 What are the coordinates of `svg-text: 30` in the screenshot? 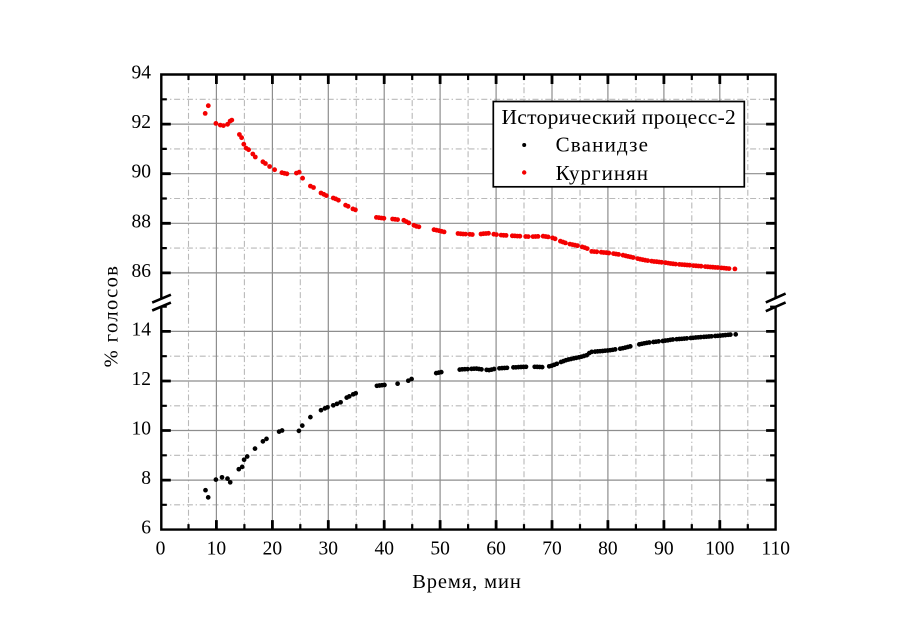 It's located at (329, 549).